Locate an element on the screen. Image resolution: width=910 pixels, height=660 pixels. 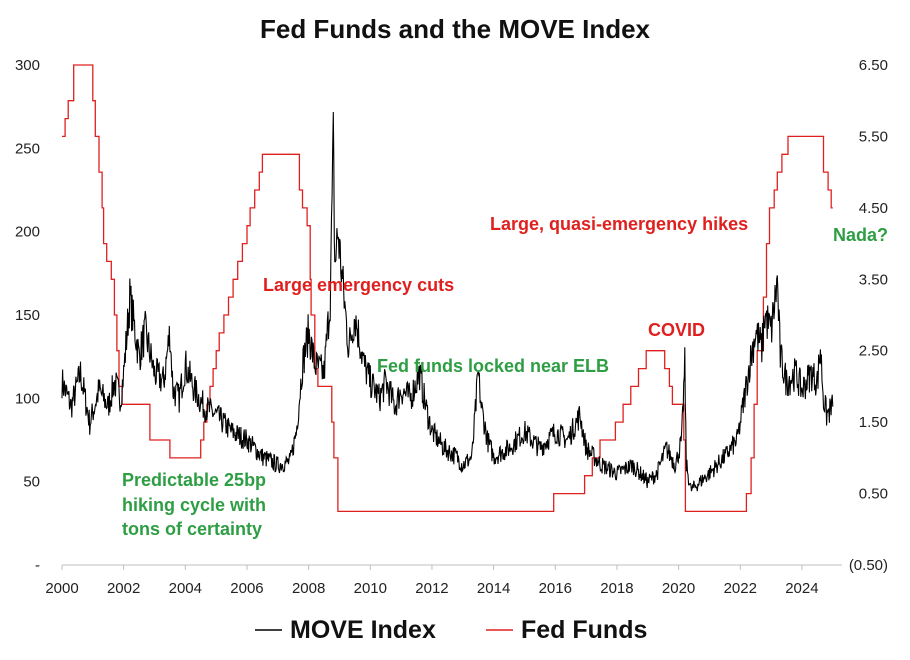
left-tick-label: 150 is located at coordinates (27, 315).